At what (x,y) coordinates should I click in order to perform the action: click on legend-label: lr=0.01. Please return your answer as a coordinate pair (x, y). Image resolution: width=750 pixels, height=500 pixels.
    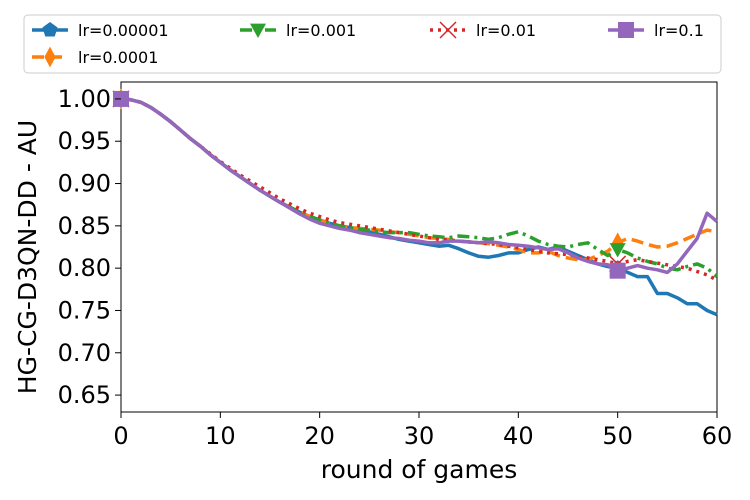
    Looking at the image, I should click on (506, 30).